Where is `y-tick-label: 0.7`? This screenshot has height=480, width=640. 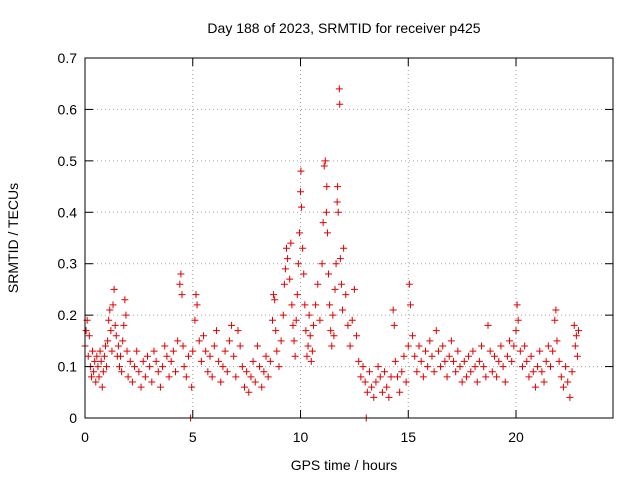
y-tick-label: 0.7 is located at coordinates (68, 58).